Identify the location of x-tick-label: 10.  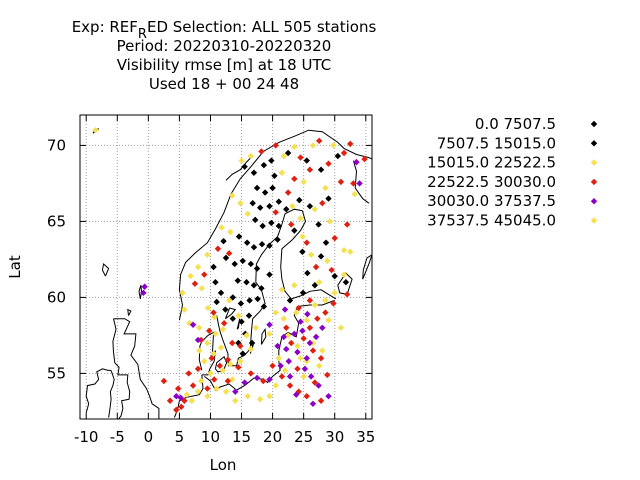
(210, 437).